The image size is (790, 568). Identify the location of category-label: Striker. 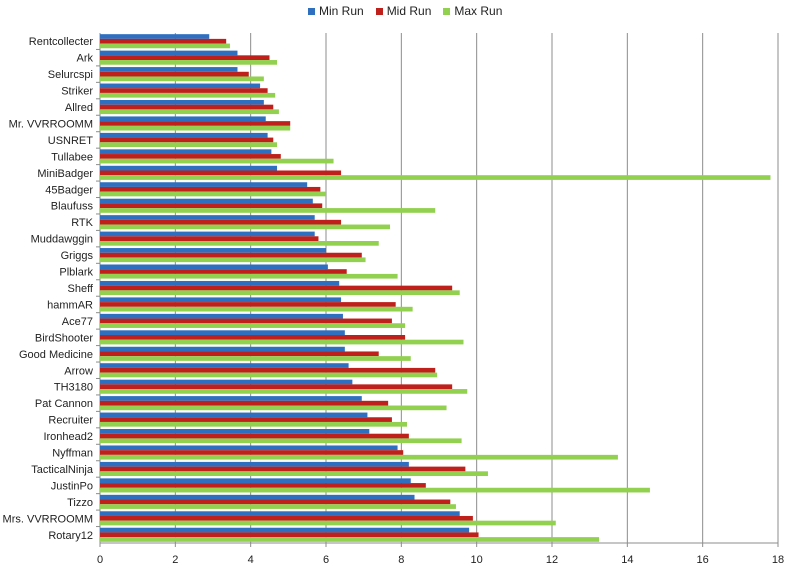
(77, 92).